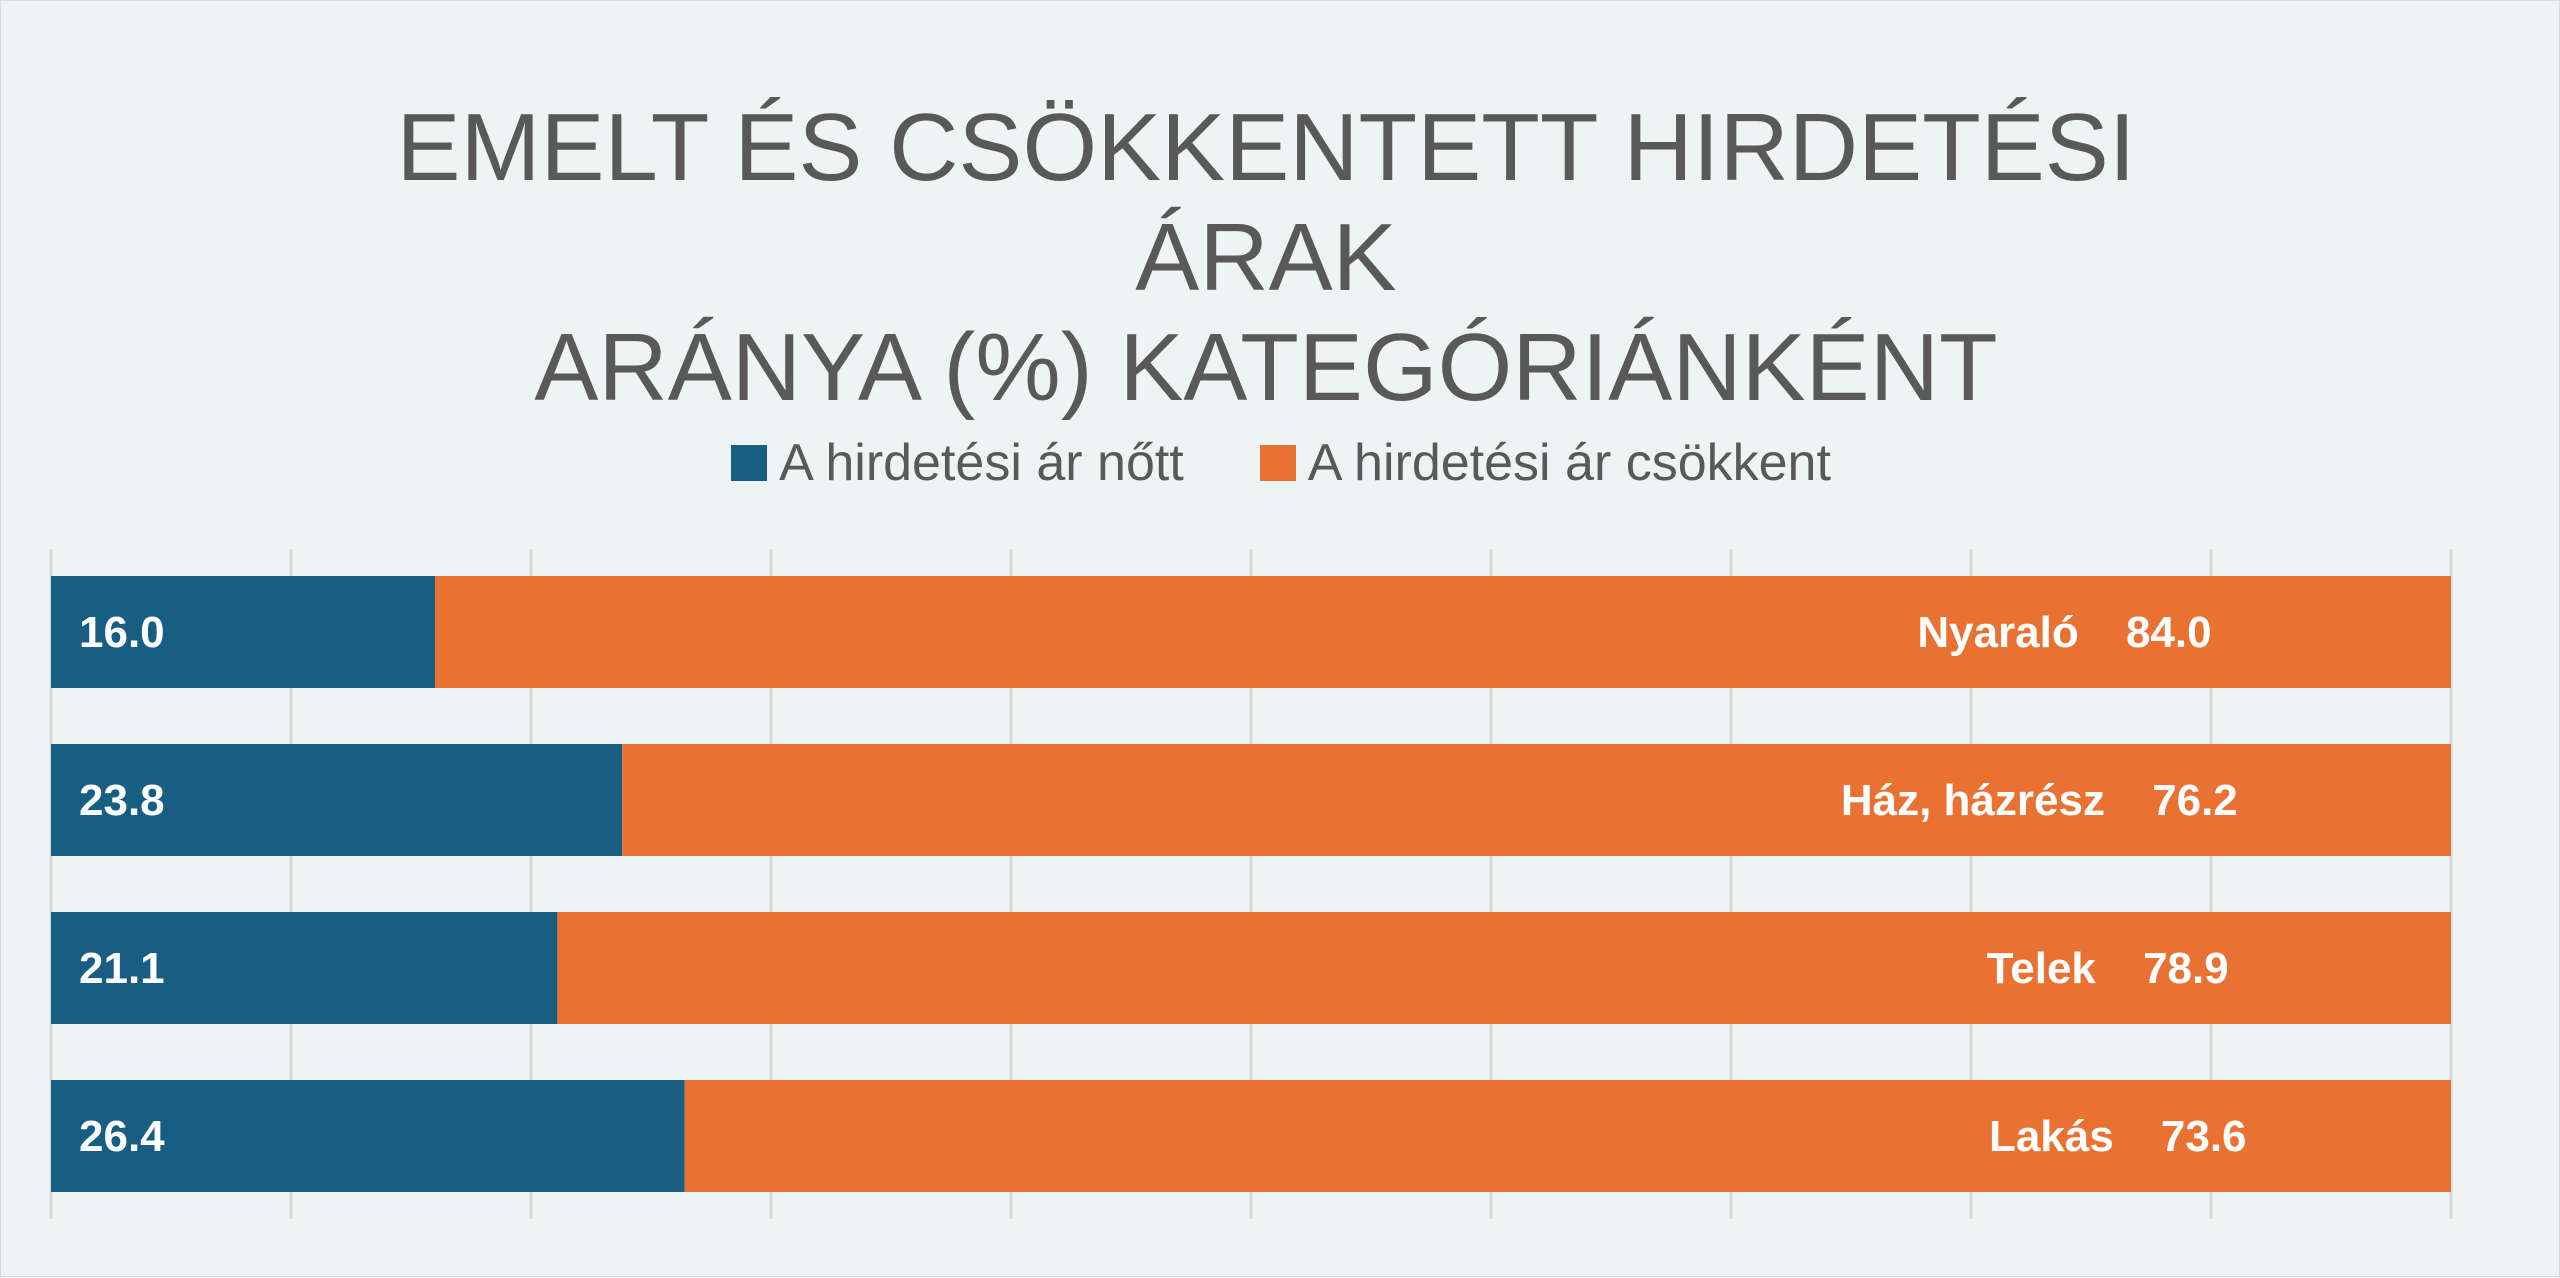 The height and width of the screenshot is (1278, 2560). I want to click on data-label-increased: 26.4, so click(122, 1136).